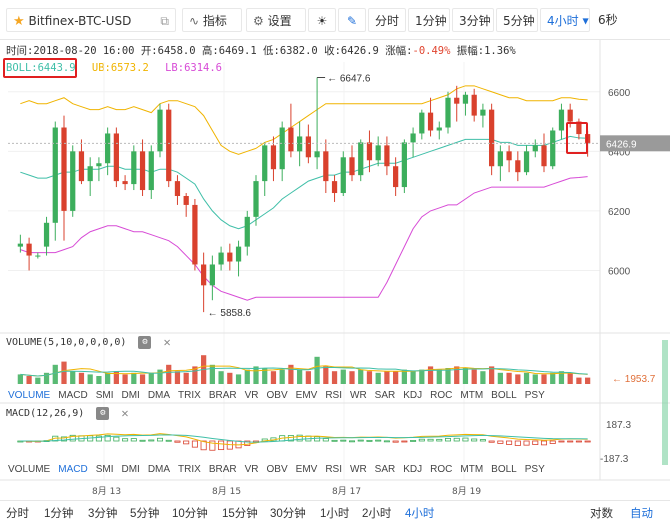  What do you see at coordinates (565, 20) in the screenshot?
I see `interval-dropdown: 4小时 ▼` at bounding box center [565, 20].